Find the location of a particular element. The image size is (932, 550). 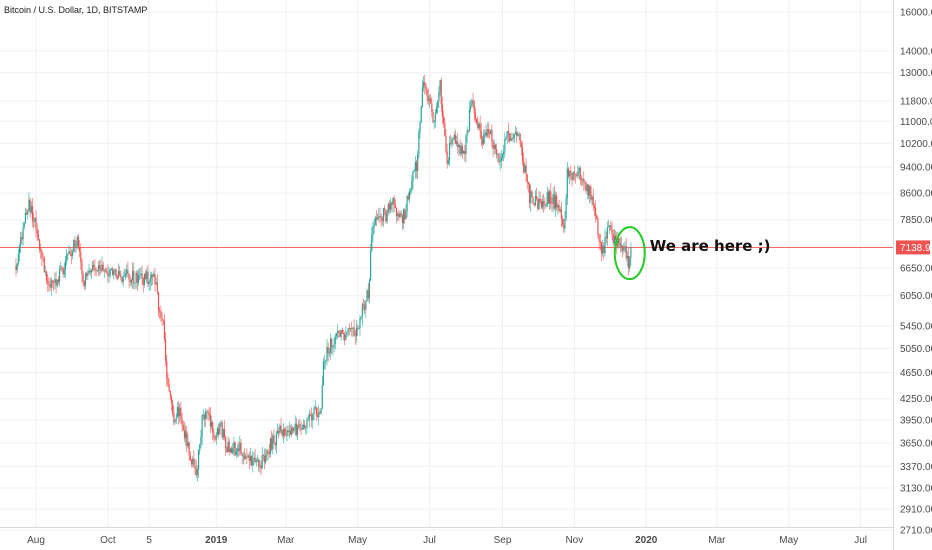

time-axis: Aug Oct 5 2019 Mar May Jul Sep Nov 2020 Mar May Jul is located at coordinates (446, 537).